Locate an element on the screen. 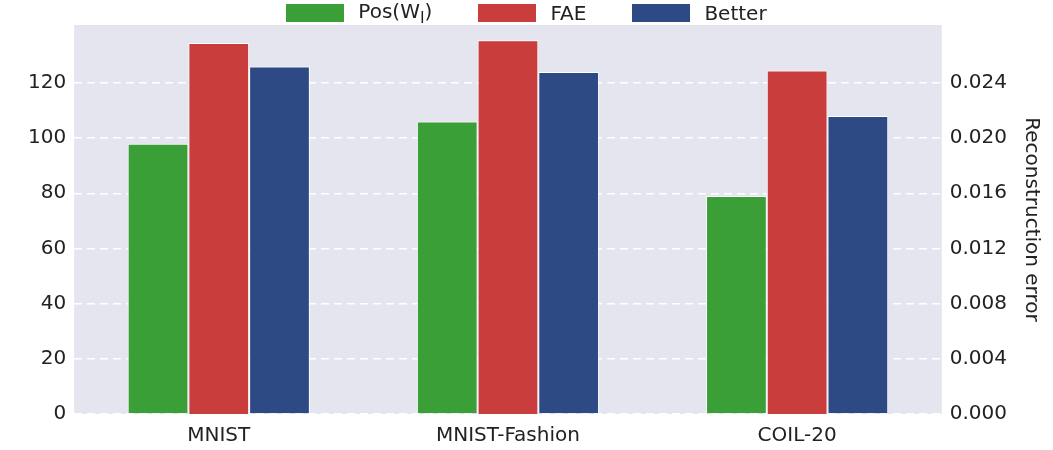  legend-label: Better is located at coordinates (735, 13).